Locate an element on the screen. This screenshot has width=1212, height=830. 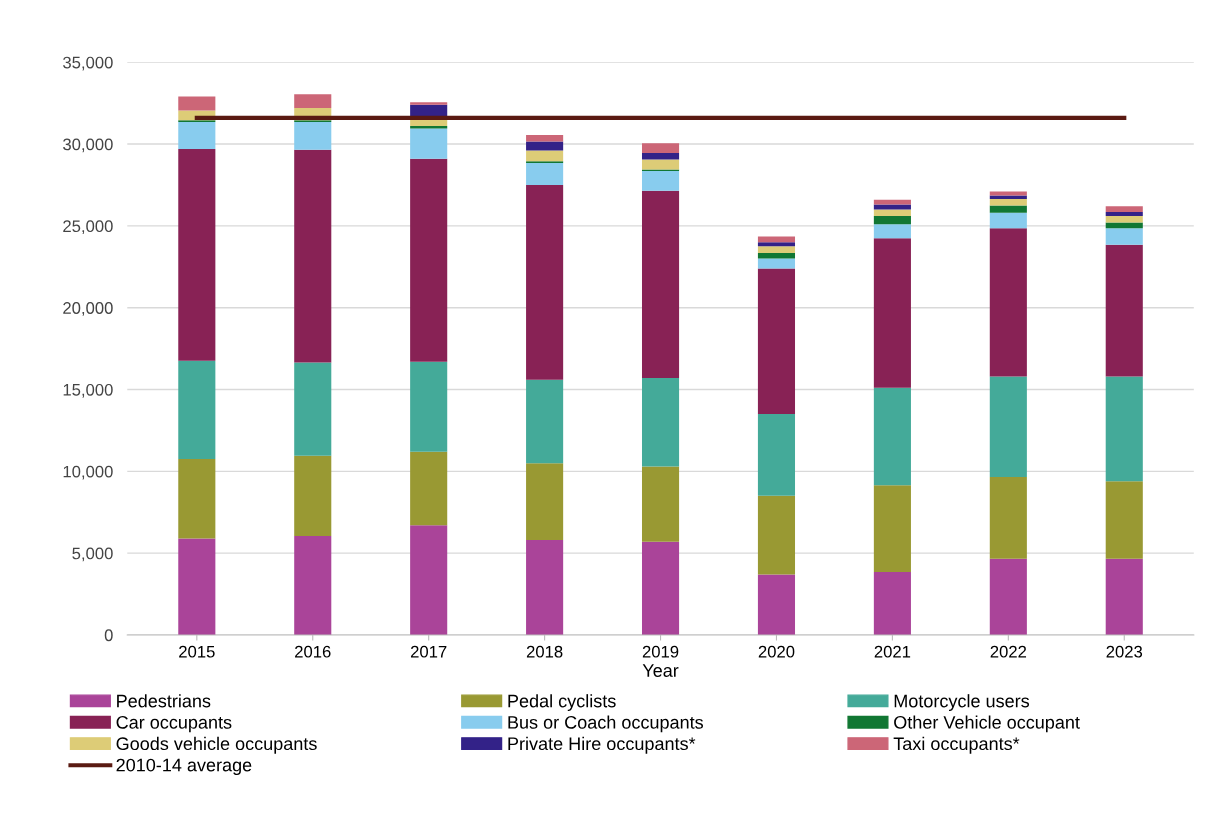
y-tick-label: 20,000 is located at coordinates (88, 309).